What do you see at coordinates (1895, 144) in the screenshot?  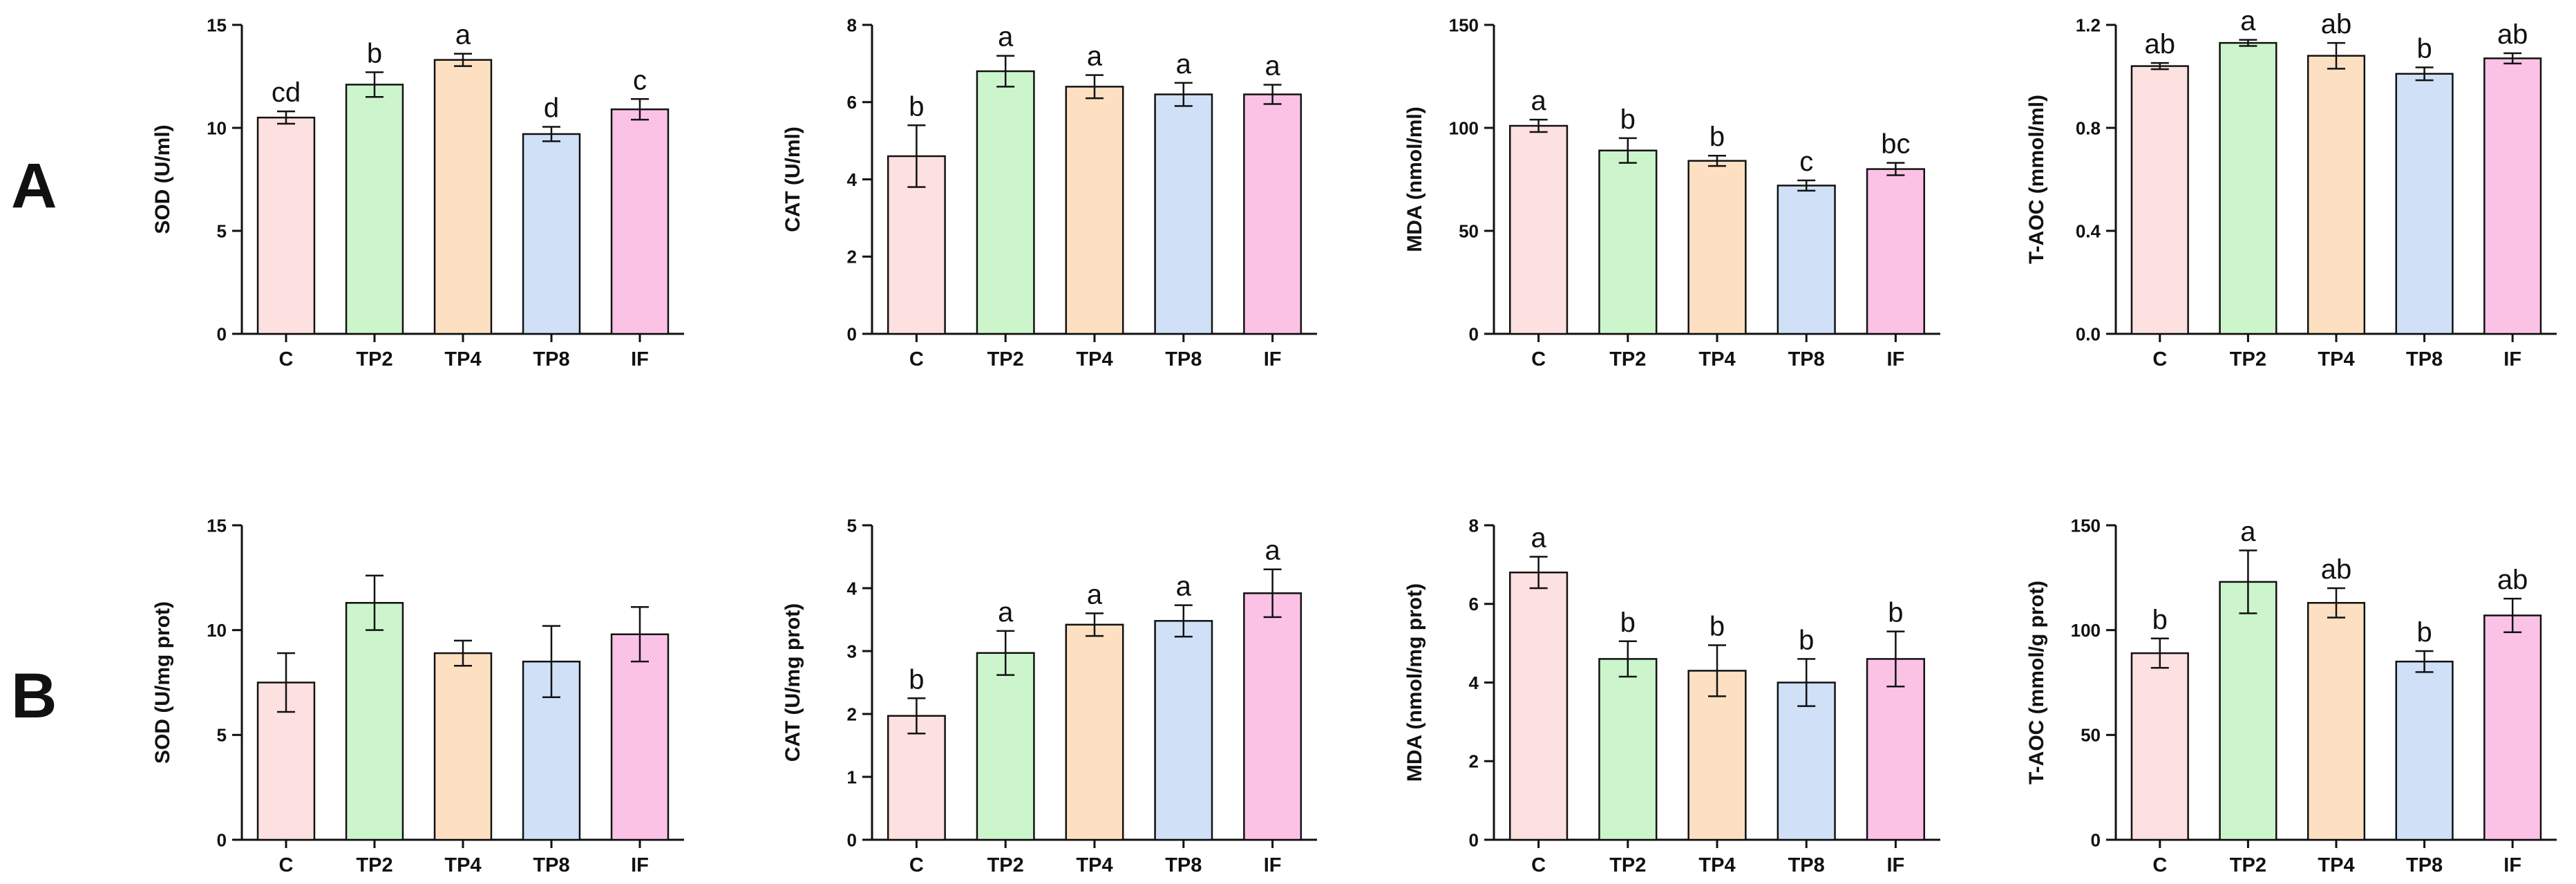 I see `chart-a-3-significance-label-if: bc` at bounding box center [1895, 144].